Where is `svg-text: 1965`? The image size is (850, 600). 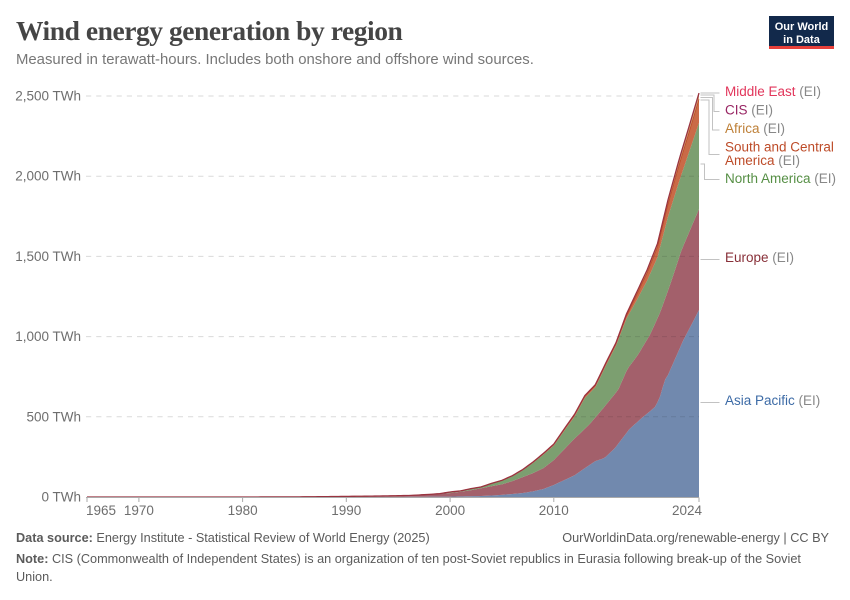
svg-text: 1965 is located at coordinates (101, 510).